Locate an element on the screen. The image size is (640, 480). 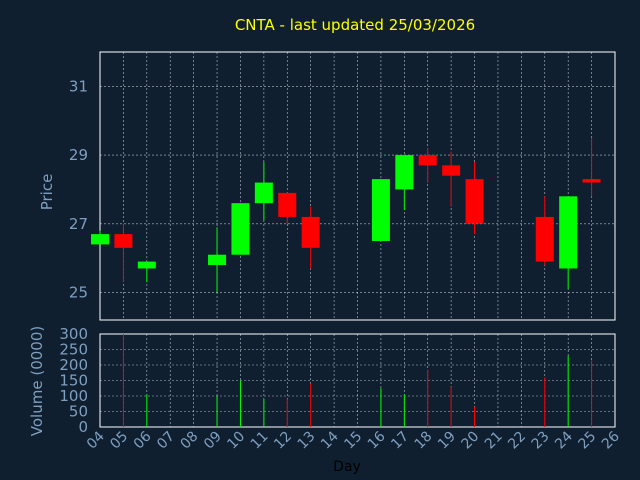
volume-tick-label: 0 is located at coordinates (83, 427).